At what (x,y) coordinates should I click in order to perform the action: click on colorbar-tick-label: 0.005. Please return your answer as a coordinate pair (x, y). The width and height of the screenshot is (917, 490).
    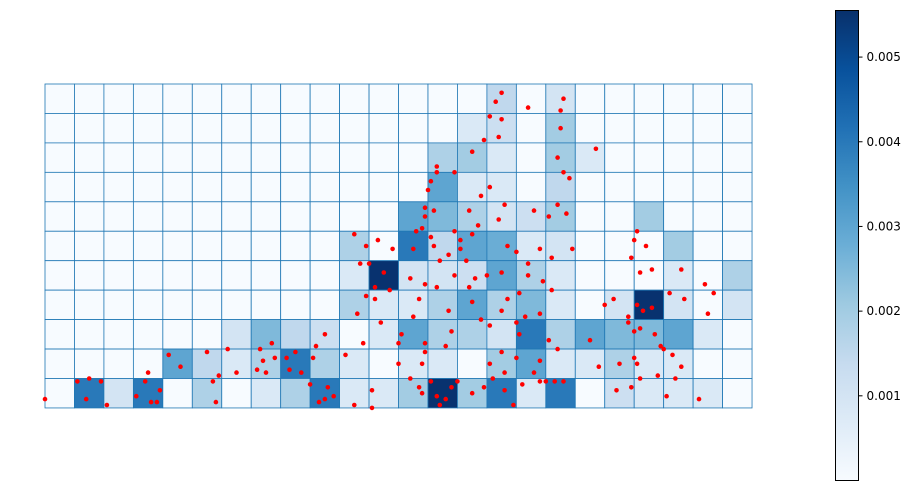
    Looking at the image, I should click on (884, 57).